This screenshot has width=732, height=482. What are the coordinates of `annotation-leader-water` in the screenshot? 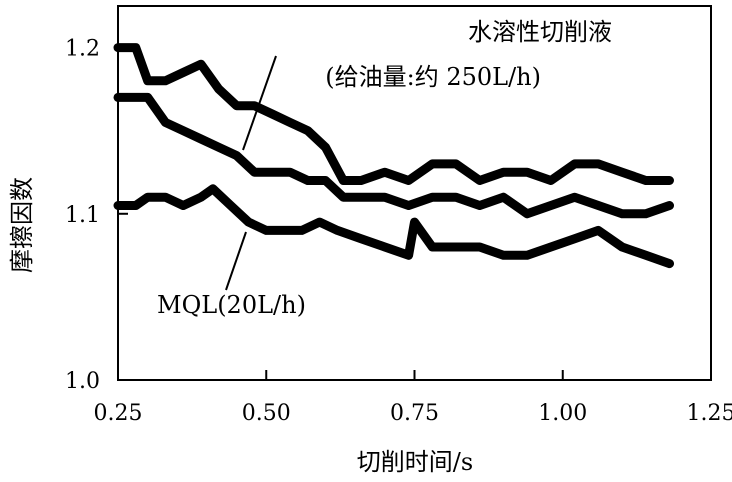 It's located at (259, 103).